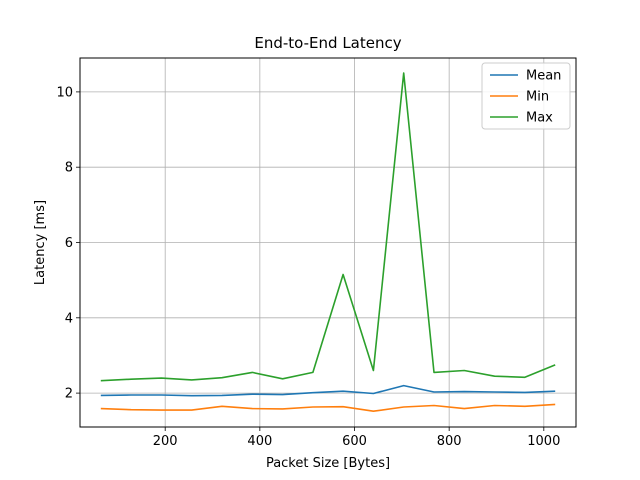 The width and height of the screenshot is (640, 480). Describe the element at coordinates (40, 242) in the screenshot. I see `y-axis-label: Latency [ms]` at that location.